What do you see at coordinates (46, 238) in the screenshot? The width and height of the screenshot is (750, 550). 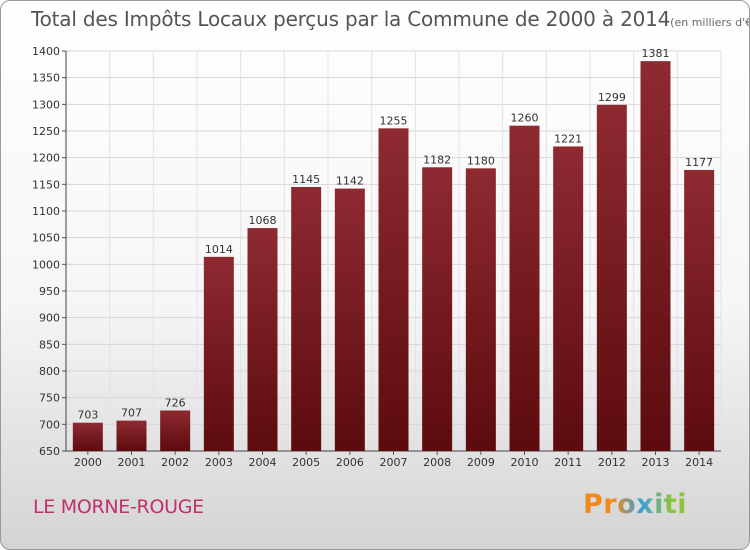 I see `y-tick-label: 1050` at bounding box center [46, 238].